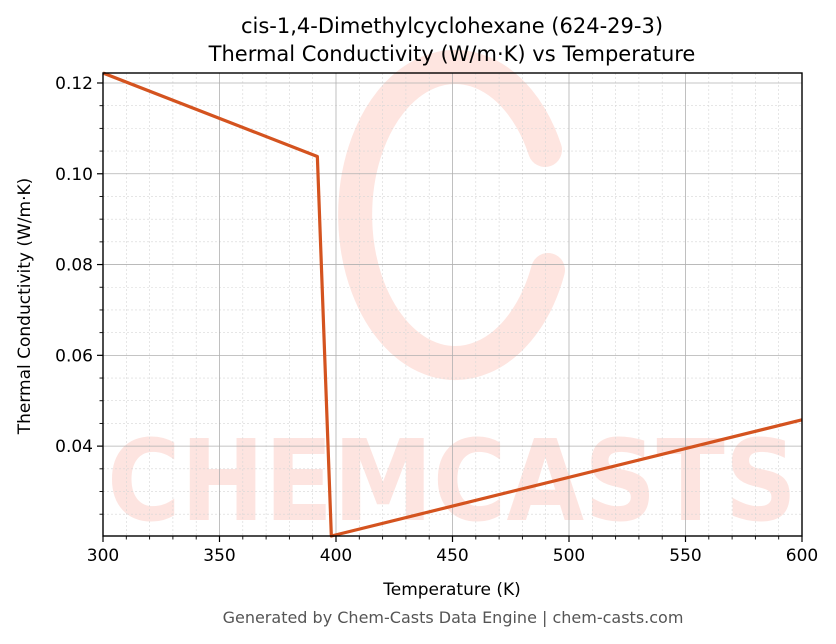 Image resolution: width=836 pixels, height=644 pixels. I want to click on x-tick-label: 450, so click(452, 556).